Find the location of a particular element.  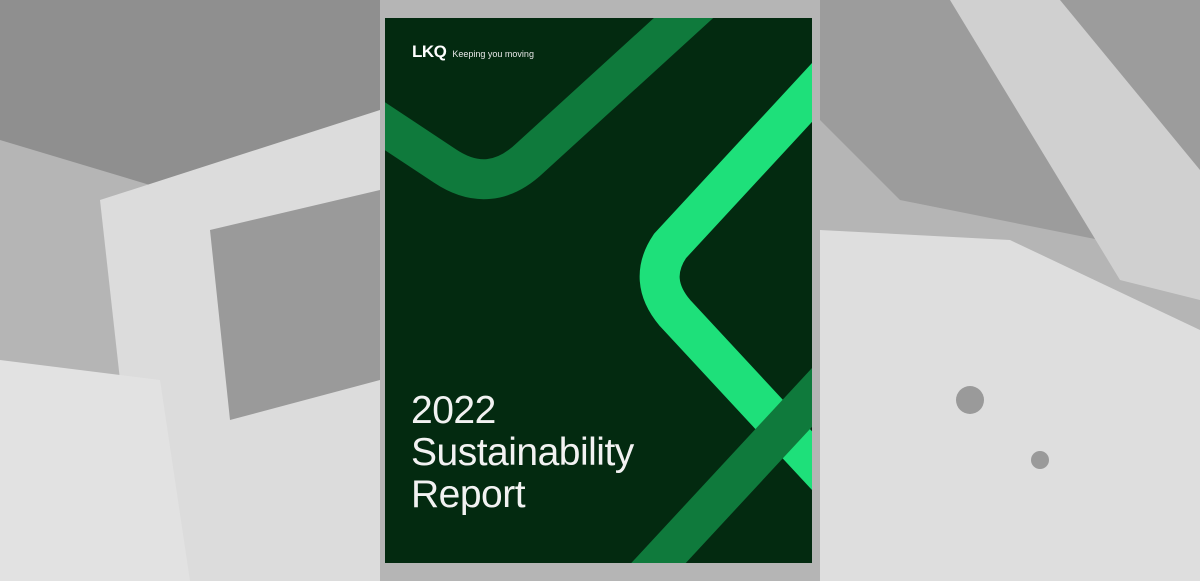

logo-mark: LKQ is located at coordinates (429, 51).